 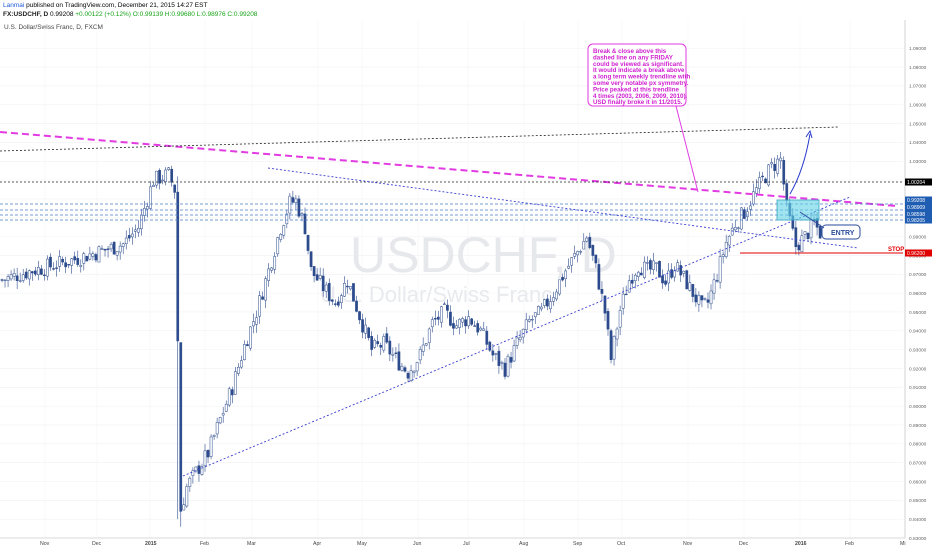 What do you see at coordinates (918, 332) in the screenshot?
I see `y-tick-label: 0.94000` at bounding box center [918, 332].